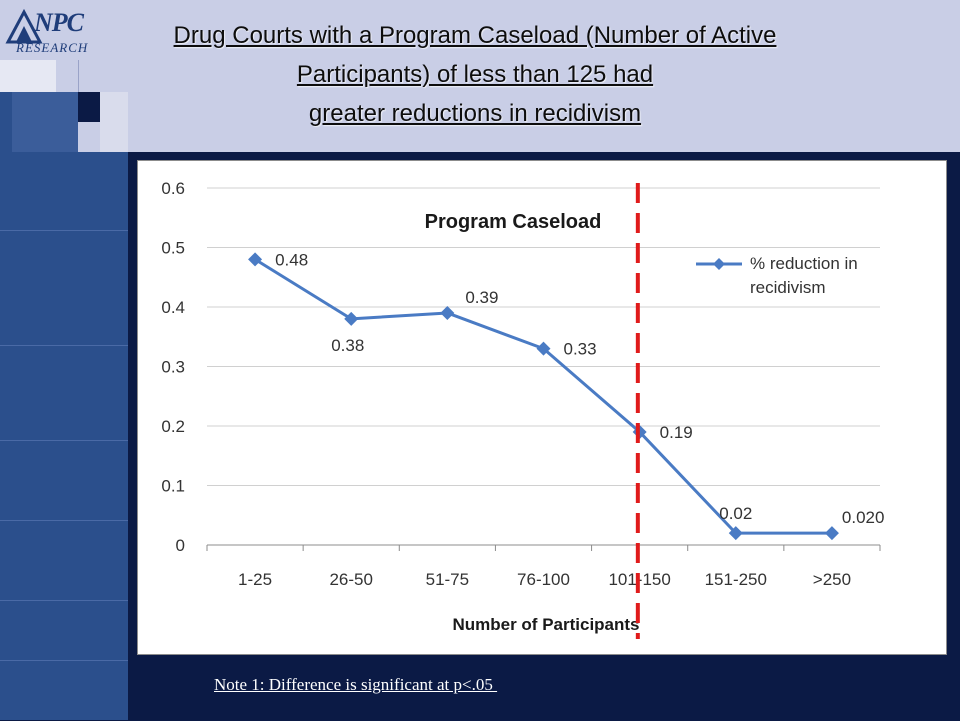 The width and height of the screenshot is (960, 721). Describe the element at coordinates (545, 624) in the screenshot. I see `x-axis-title: Number of Participants` at that location.